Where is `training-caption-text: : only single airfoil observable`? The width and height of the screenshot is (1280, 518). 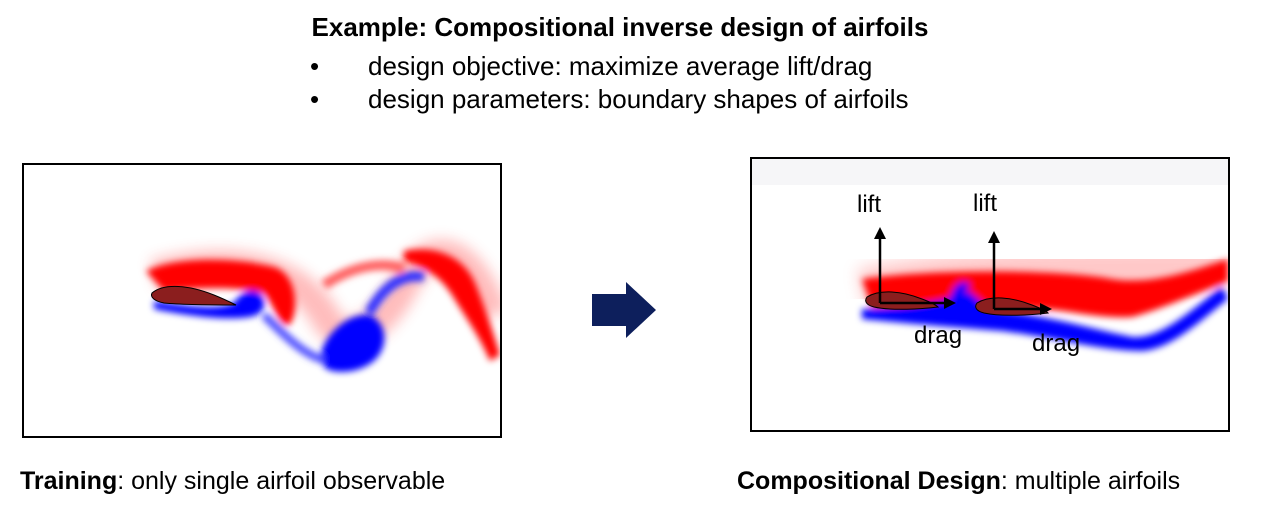 training-caption-text: : only single airfoil observable is located at coordinates (281, 481).